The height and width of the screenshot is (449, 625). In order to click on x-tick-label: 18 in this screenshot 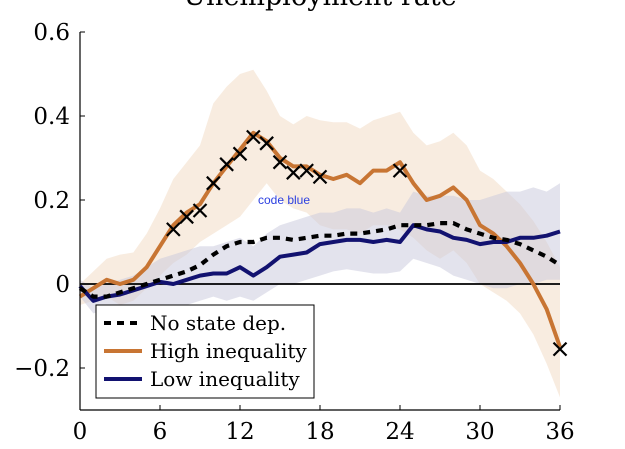, I will do `click(319, 432)`.